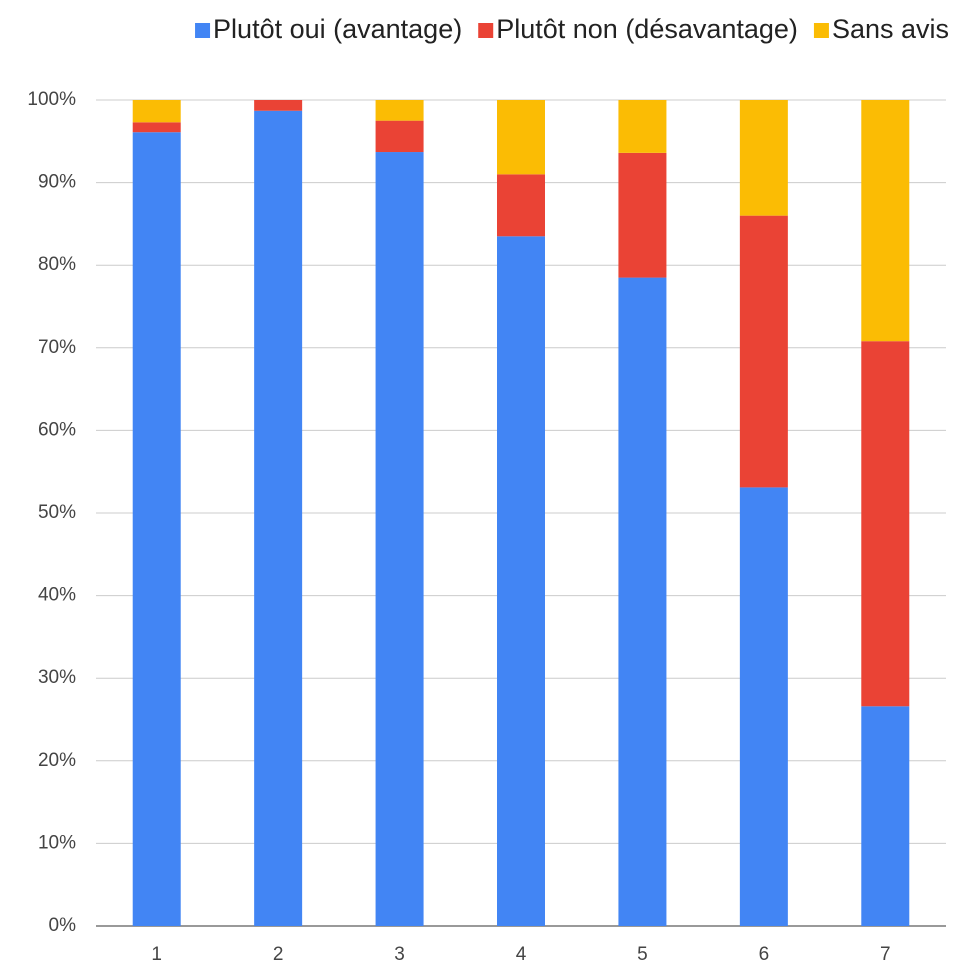 The image size is (963, 964). Describe the element at coordinates (278, 954) in the screenshot. I see `x-tick-label: 2` at that location.